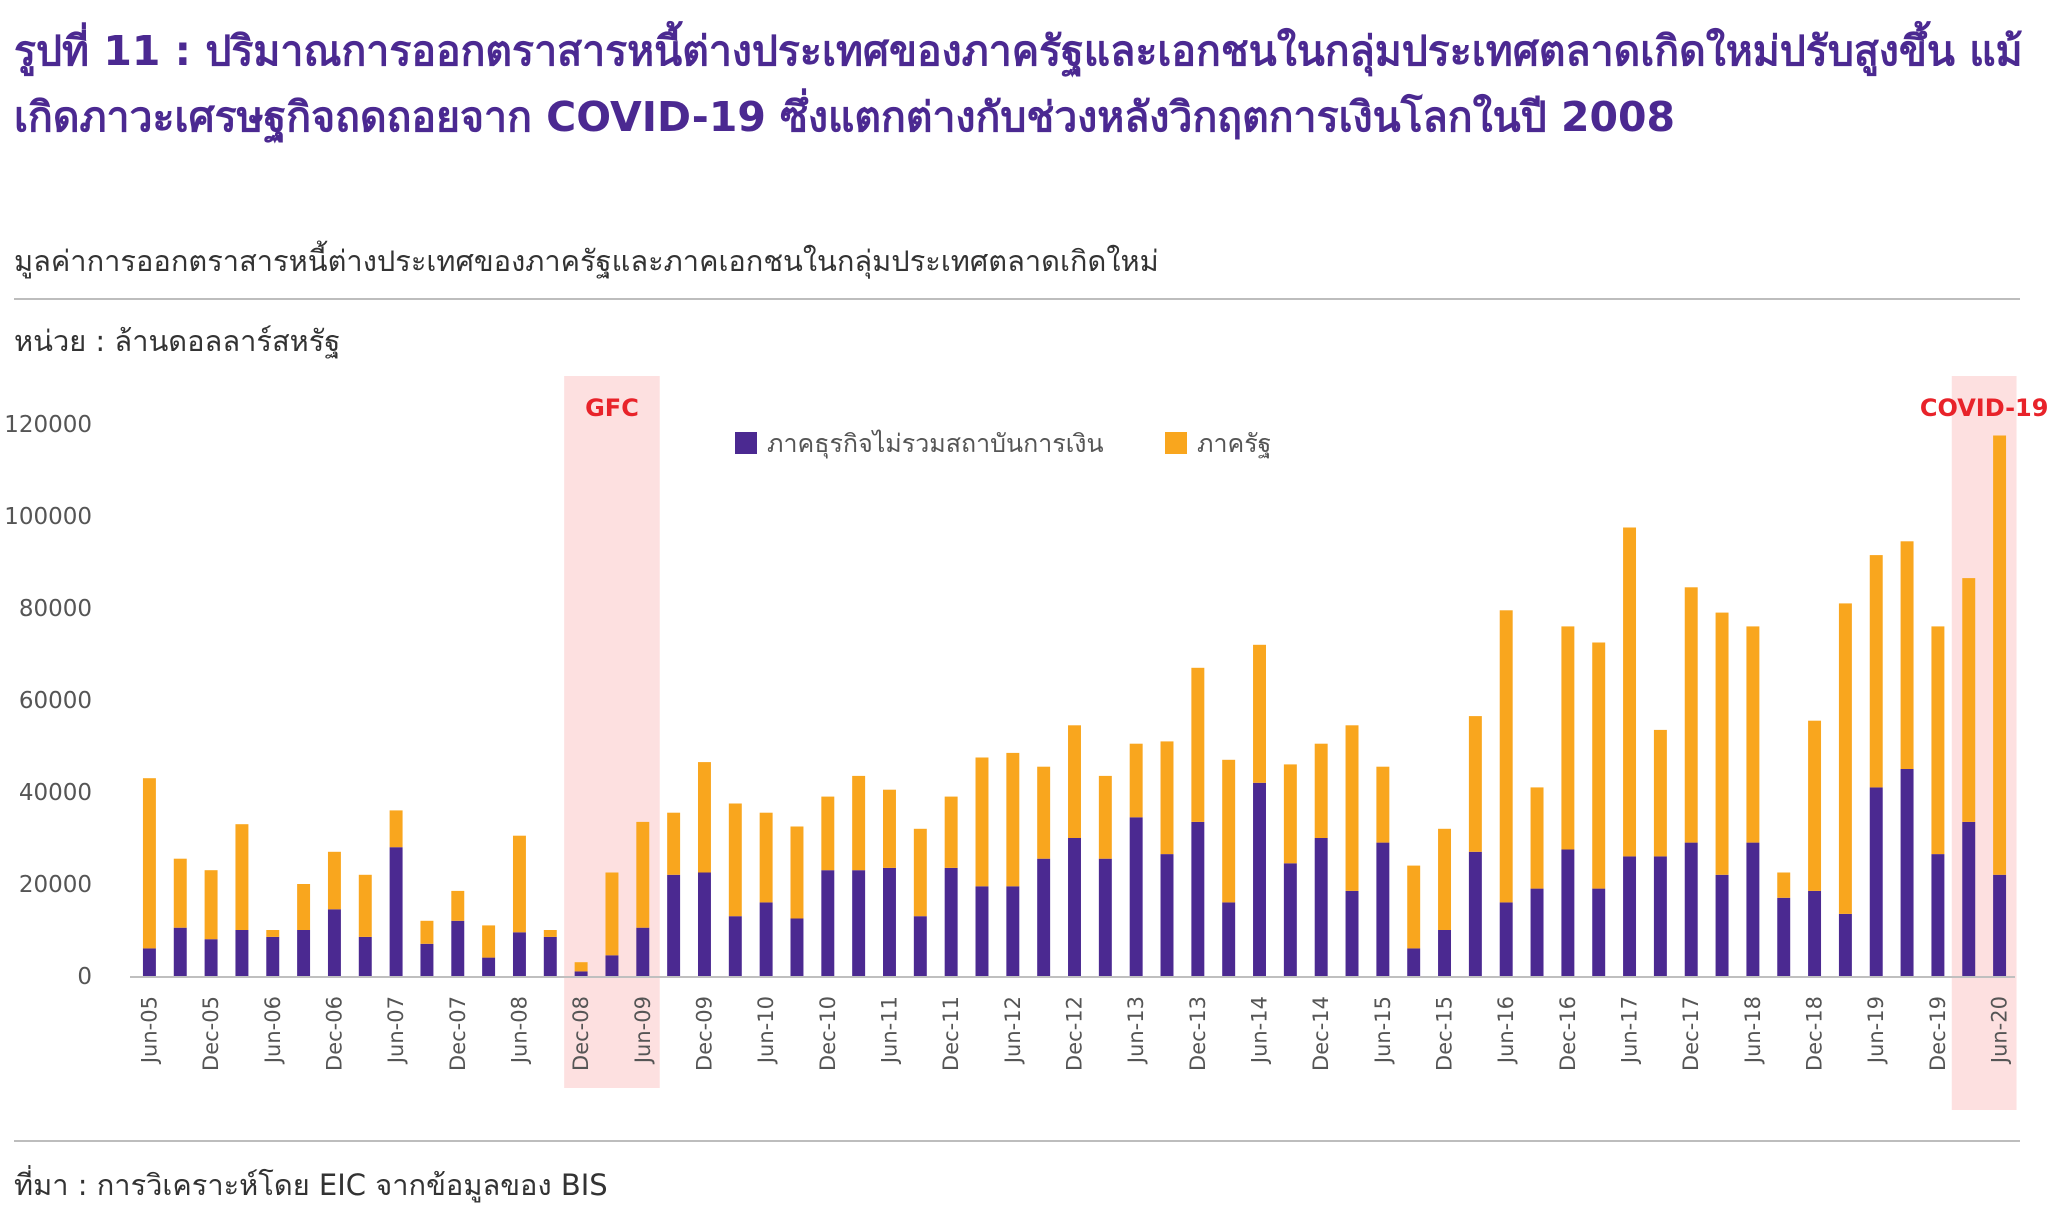 The height and width of the screenshot is (1220, 2053). Describe the element at coordinates (1753, 1030) in the screenshot. I see `x-tick-label: Jun-18` at that location.